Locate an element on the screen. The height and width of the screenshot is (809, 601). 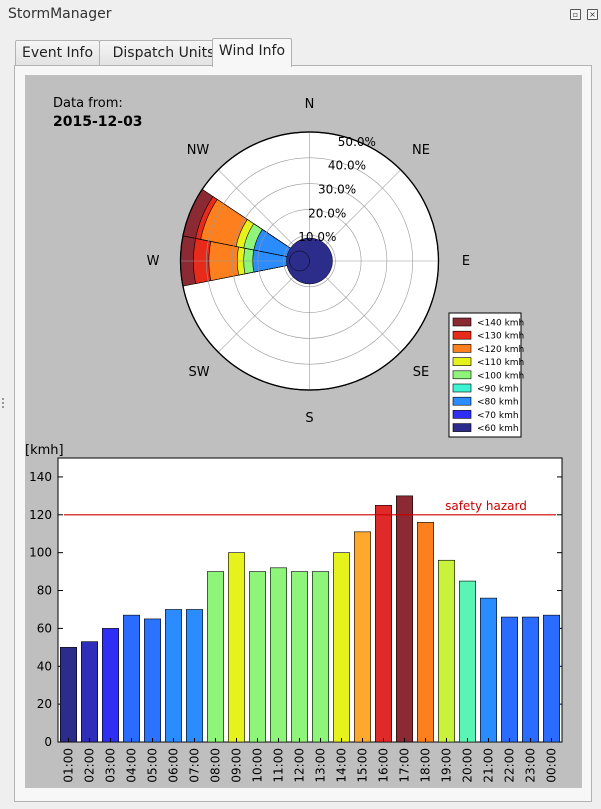
y-tick-label: 140 is located at coordinates (40, 477).